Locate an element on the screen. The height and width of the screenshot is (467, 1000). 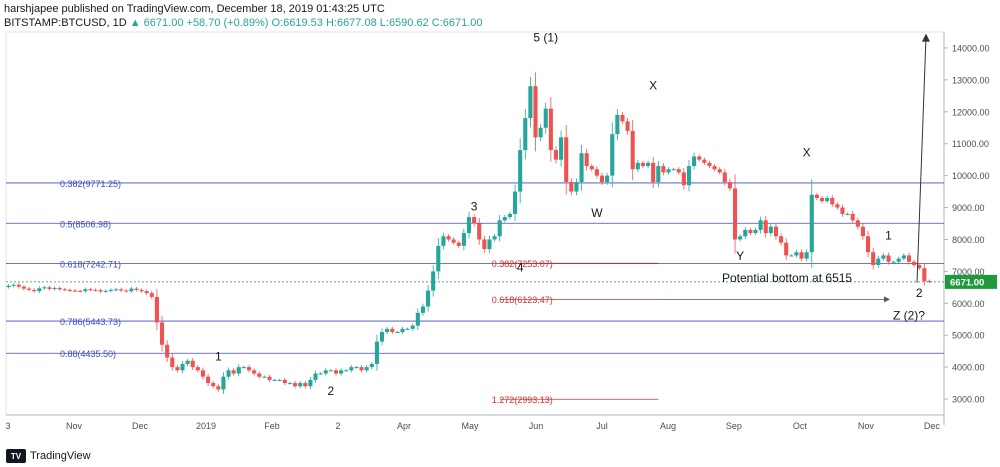
wave-label: 2 is located at coordinates (331, 391).